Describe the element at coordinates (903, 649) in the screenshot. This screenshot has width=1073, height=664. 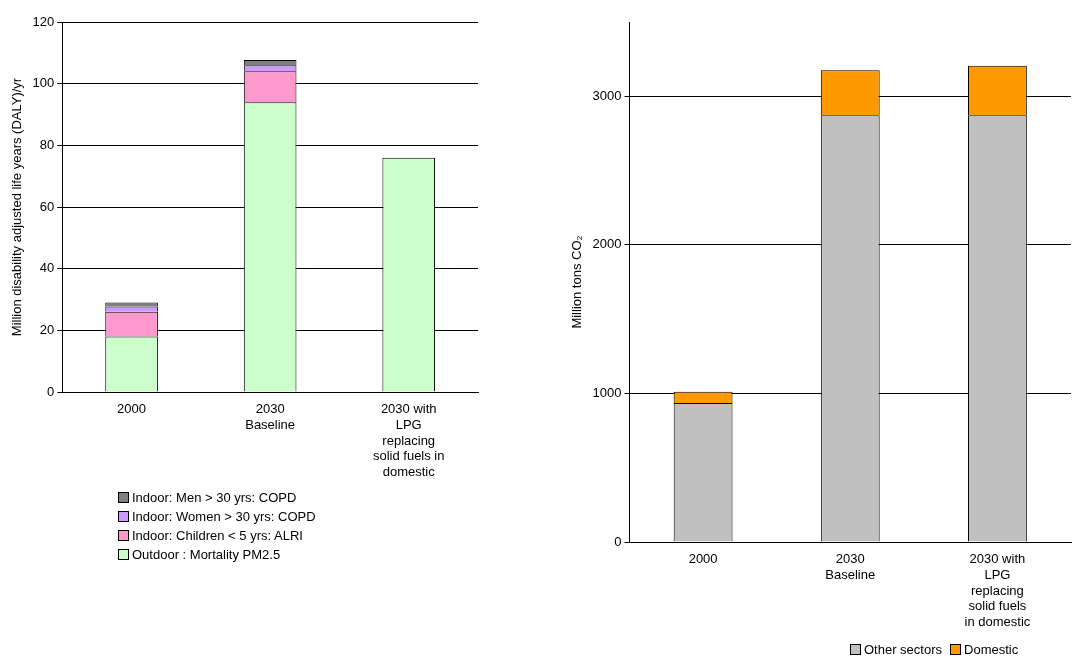
I see `legend-label: Other sectors` at that location.